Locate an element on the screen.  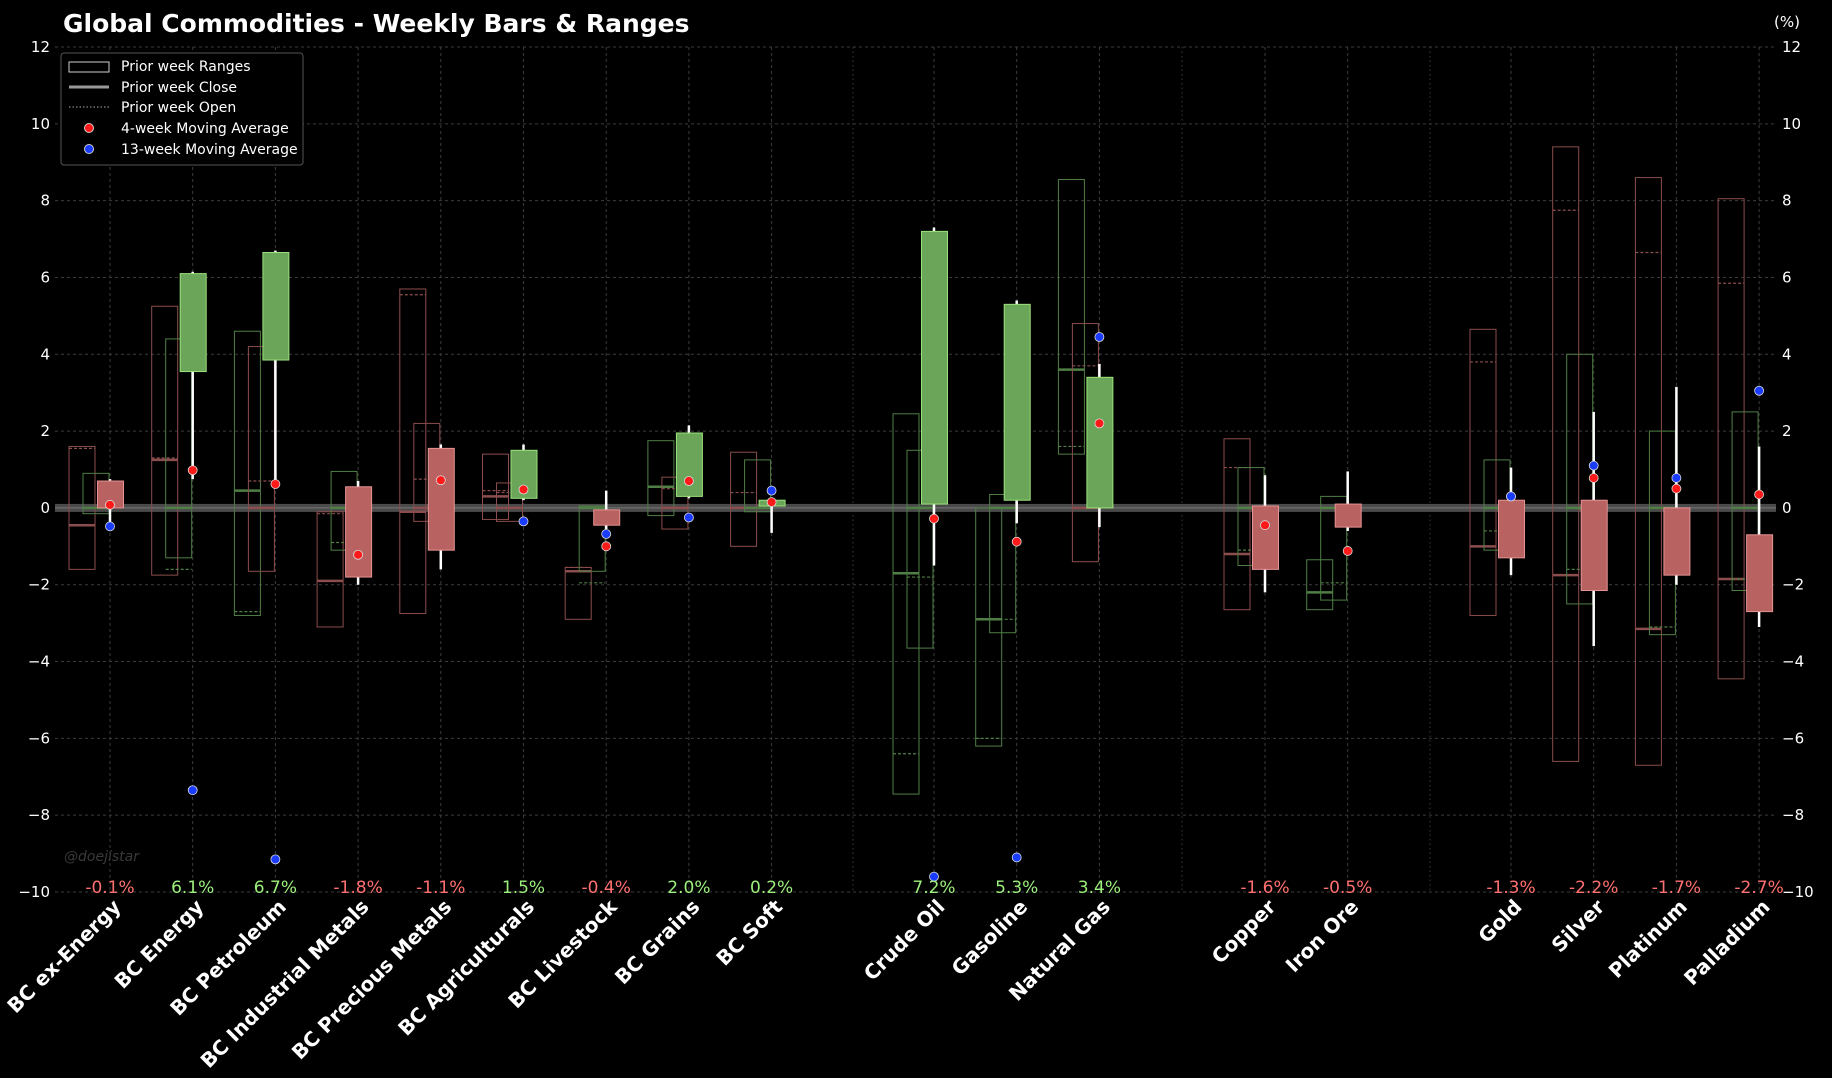
y-tick-left: −10 is located at coordinates (34, 892).